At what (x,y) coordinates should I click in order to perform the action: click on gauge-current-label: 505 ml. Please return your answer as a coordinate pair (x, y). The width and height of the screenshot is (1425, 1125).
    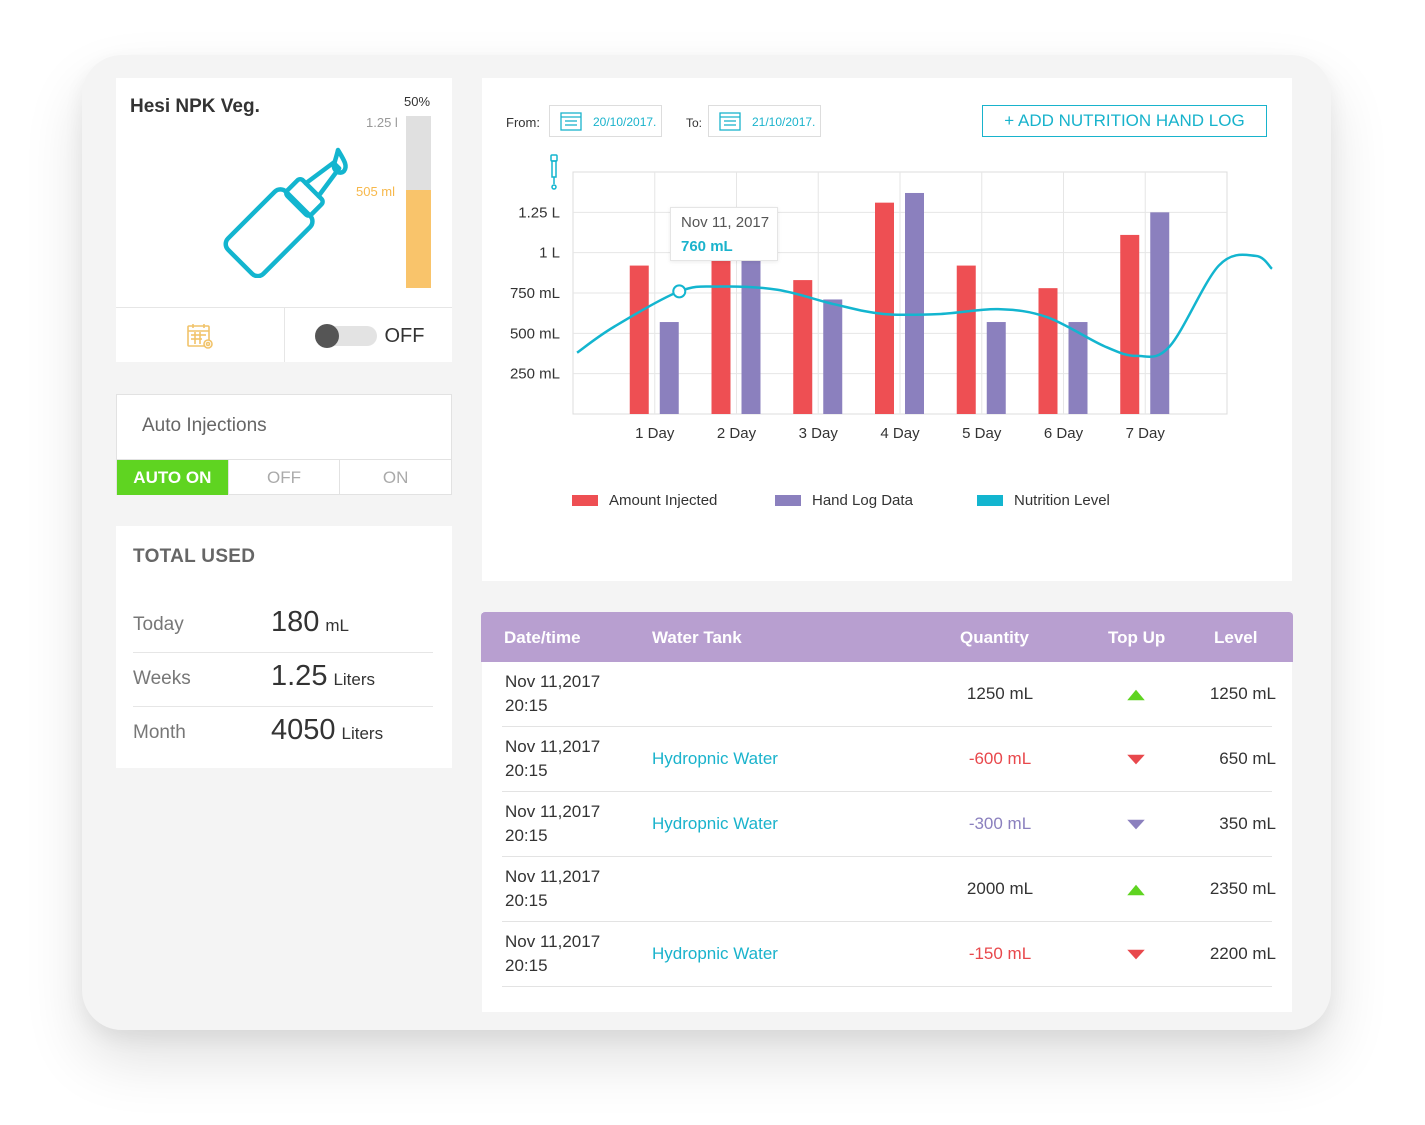
    Looking at the image, I should click on (376, 191).